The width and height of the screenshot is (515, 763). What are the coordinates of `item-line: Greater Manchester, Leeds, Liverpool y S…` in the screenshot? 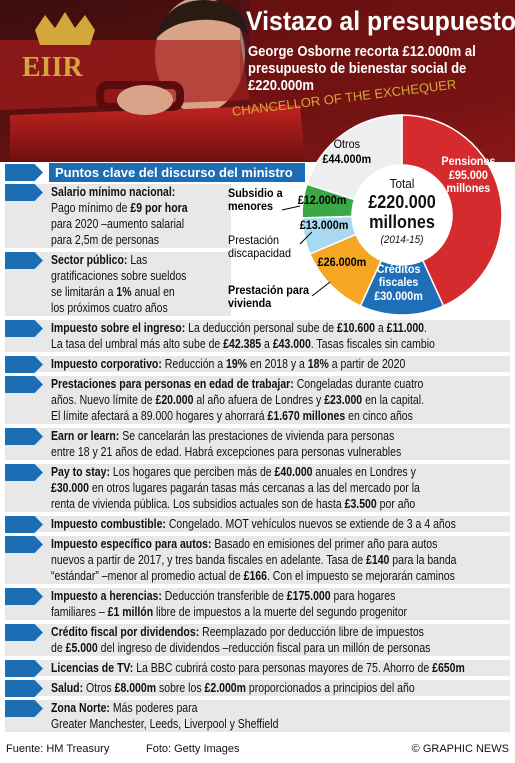 It's located at (244, 724).